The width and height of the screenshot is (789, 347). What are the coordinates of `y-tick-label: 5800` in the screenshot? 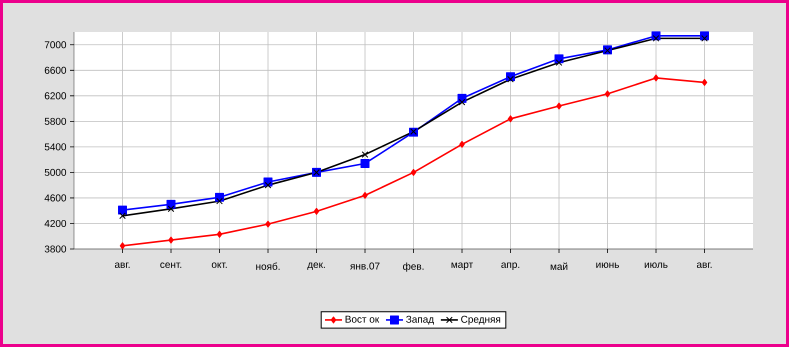 It's located at (55, 121).